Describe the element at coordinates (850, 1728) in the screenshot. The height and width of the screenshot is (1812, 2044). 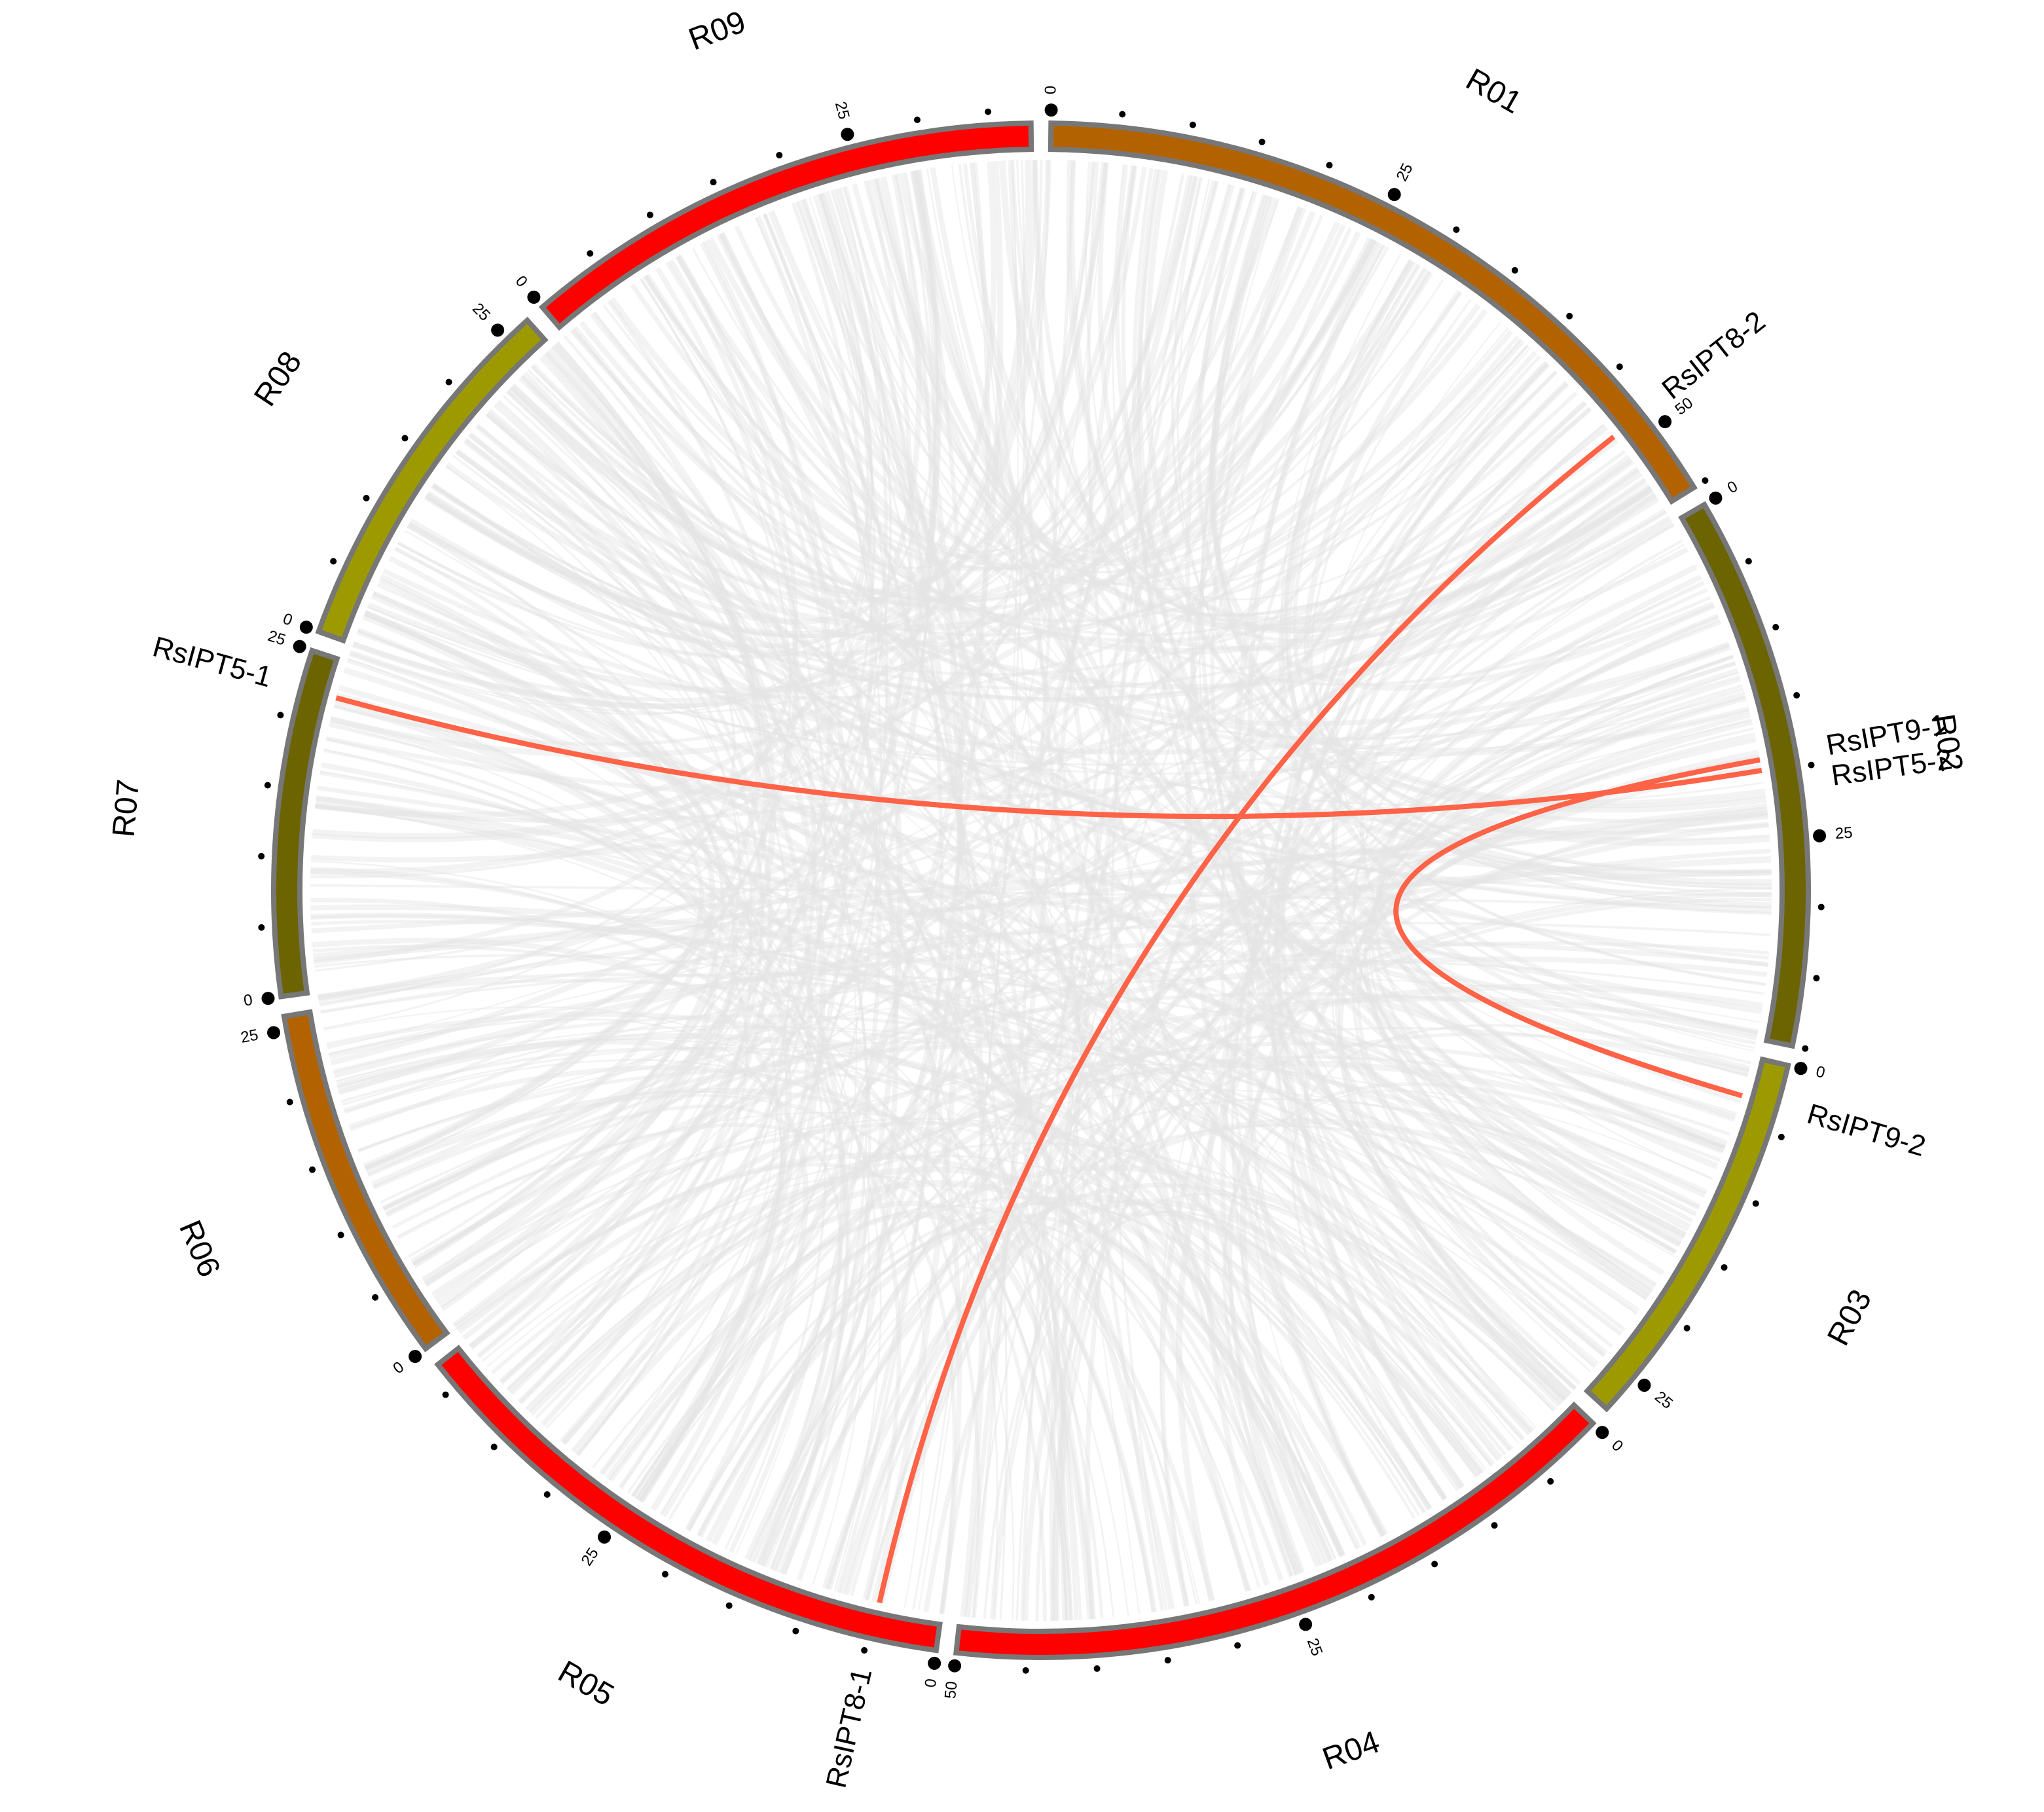
I see `gene-label: RsIPT8-1` at that location.